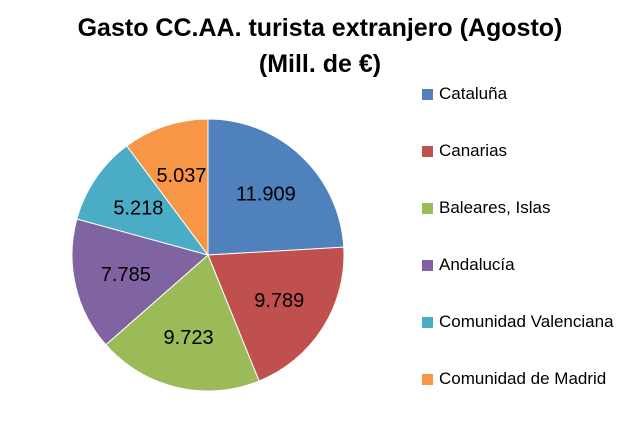 This screenshot has width=640, height=427. I want to click on chart-title: Gasto CC.AA. turista extranjero (Agosto), so click(320, 28).